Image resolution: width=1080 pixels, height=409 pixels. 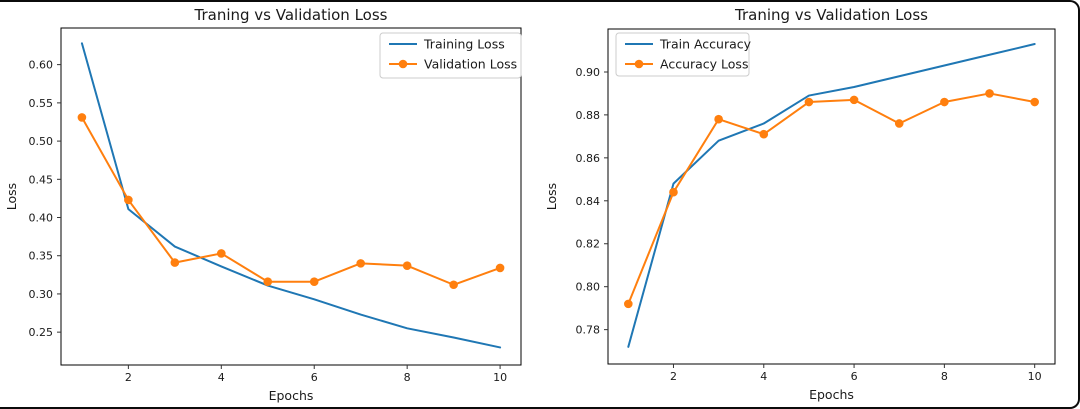 What do you see at coordinates (41, 103) in the screenshot?
I see `y-tick-label: 0.55` at bounding box center [41, 103].